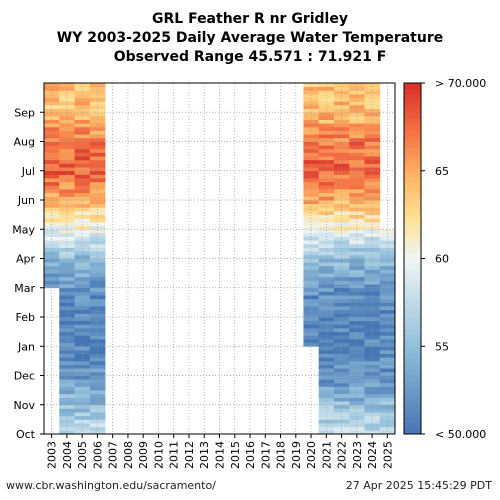  I want to click on y-tick-label: Jan, so click(26, 346).